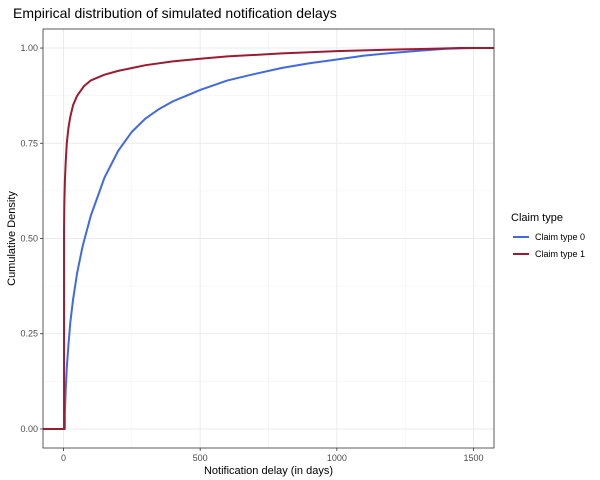  What do you see at coordinates (29, 239) in the screenshot?
I see `y-tick-label: 0.50` at bounding box center [29, 239].